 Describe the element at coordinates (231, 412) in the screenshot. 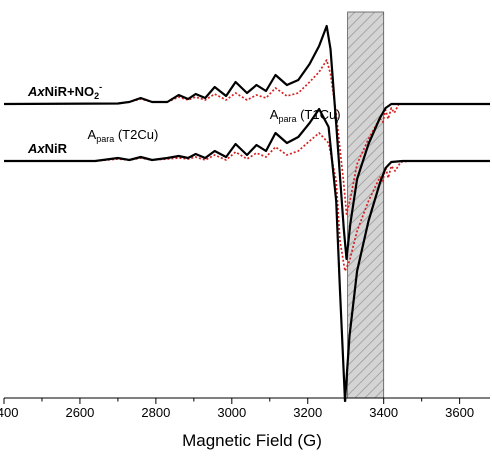

I see `x-tick-label: 3000` at that location.